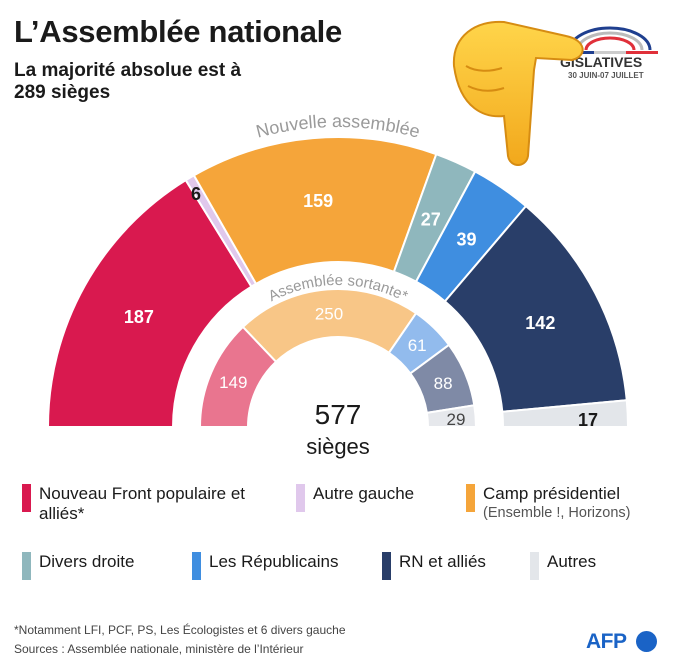 The image size is (675, 670). I want to click on inner-label-camp-presidentiel: 250, so click(329, 313).